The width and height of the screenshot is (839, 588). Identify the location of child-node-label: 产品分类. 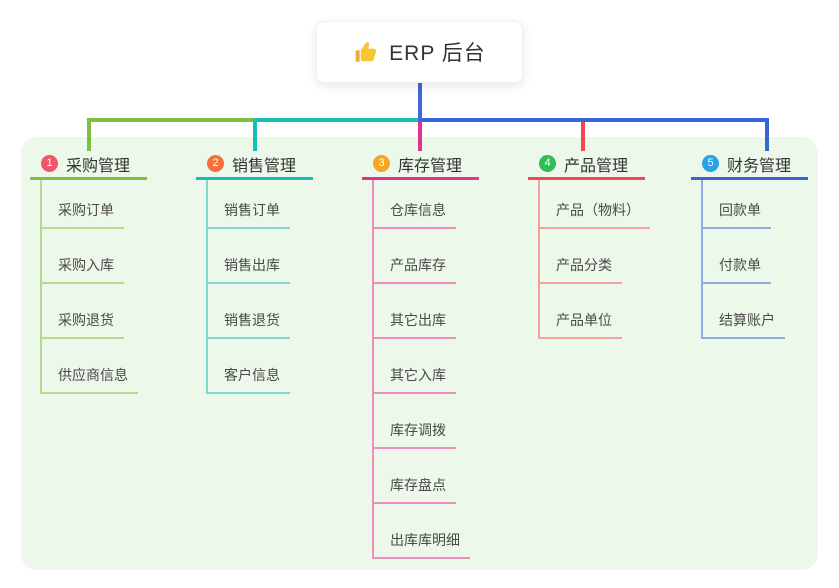
(581, 269).